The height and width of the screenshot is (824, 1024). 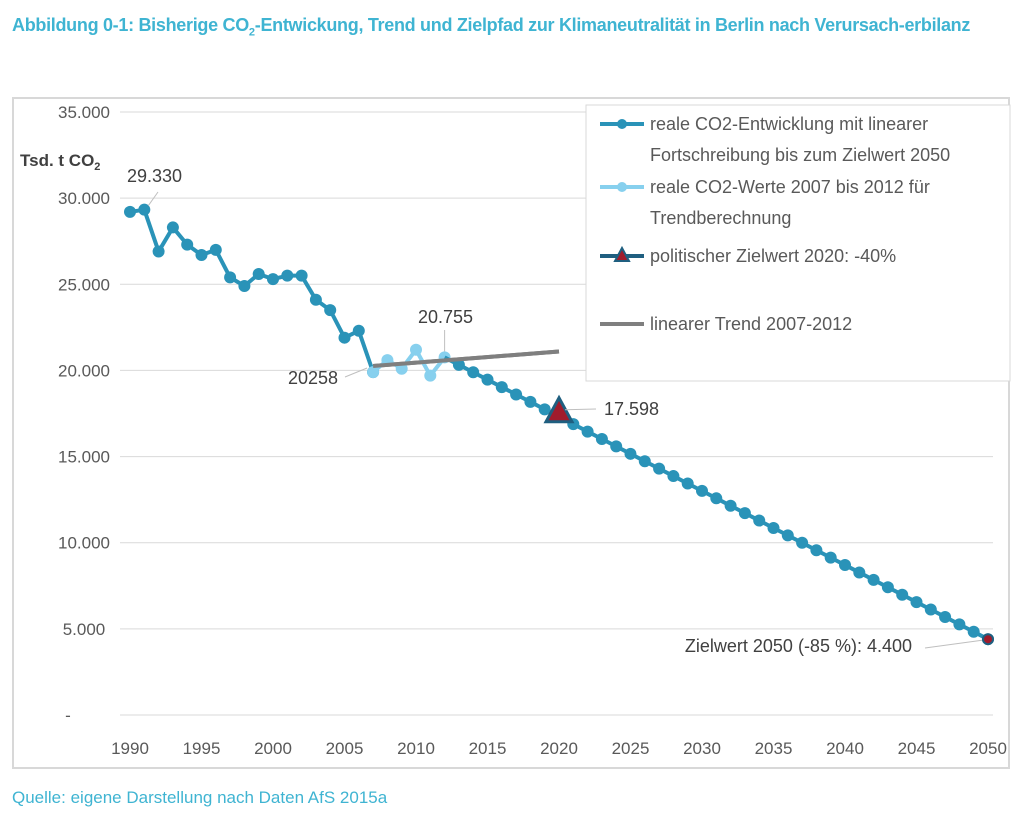 I want to click on legend-box, so click(x=798, y=243).